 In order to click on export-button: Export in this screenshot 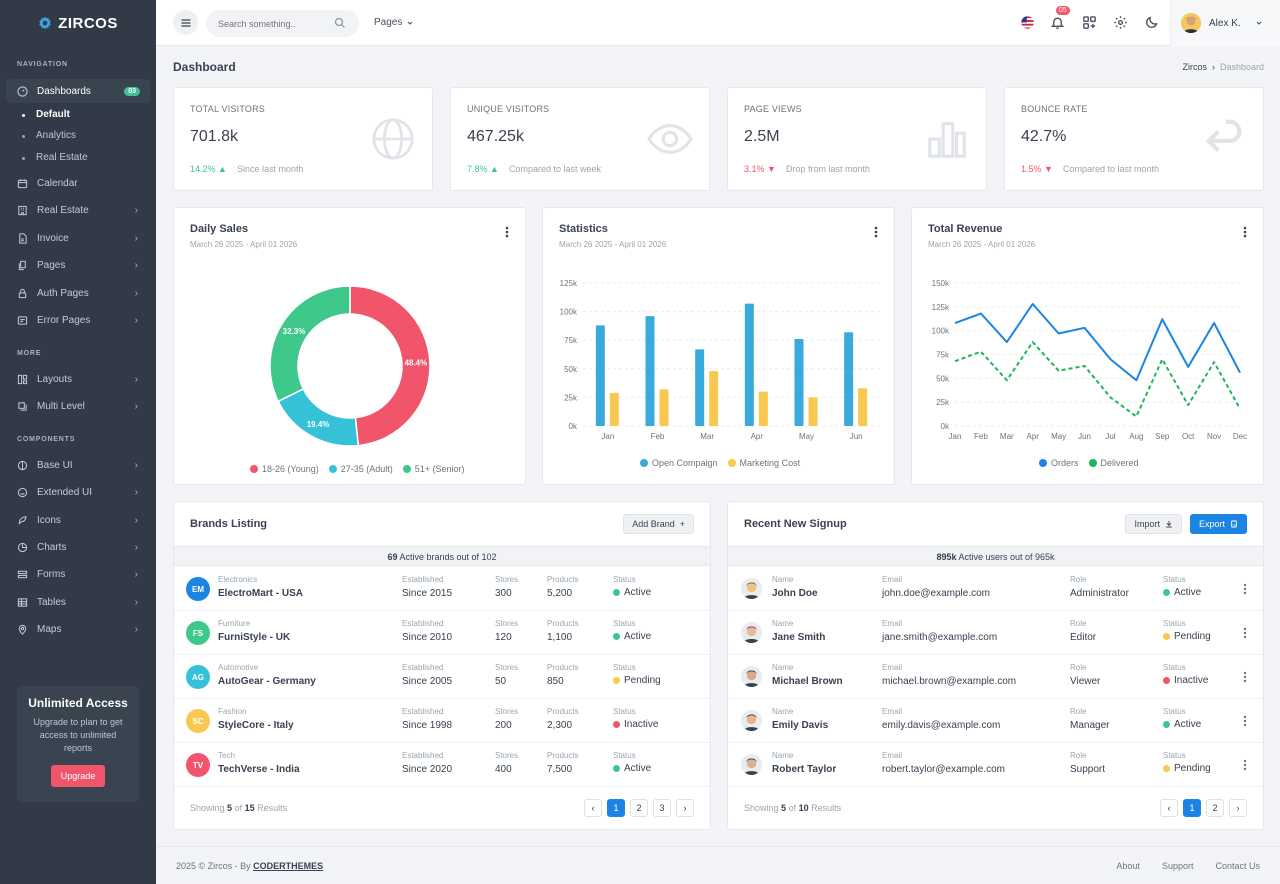, I will do `click(1218, 524)`.